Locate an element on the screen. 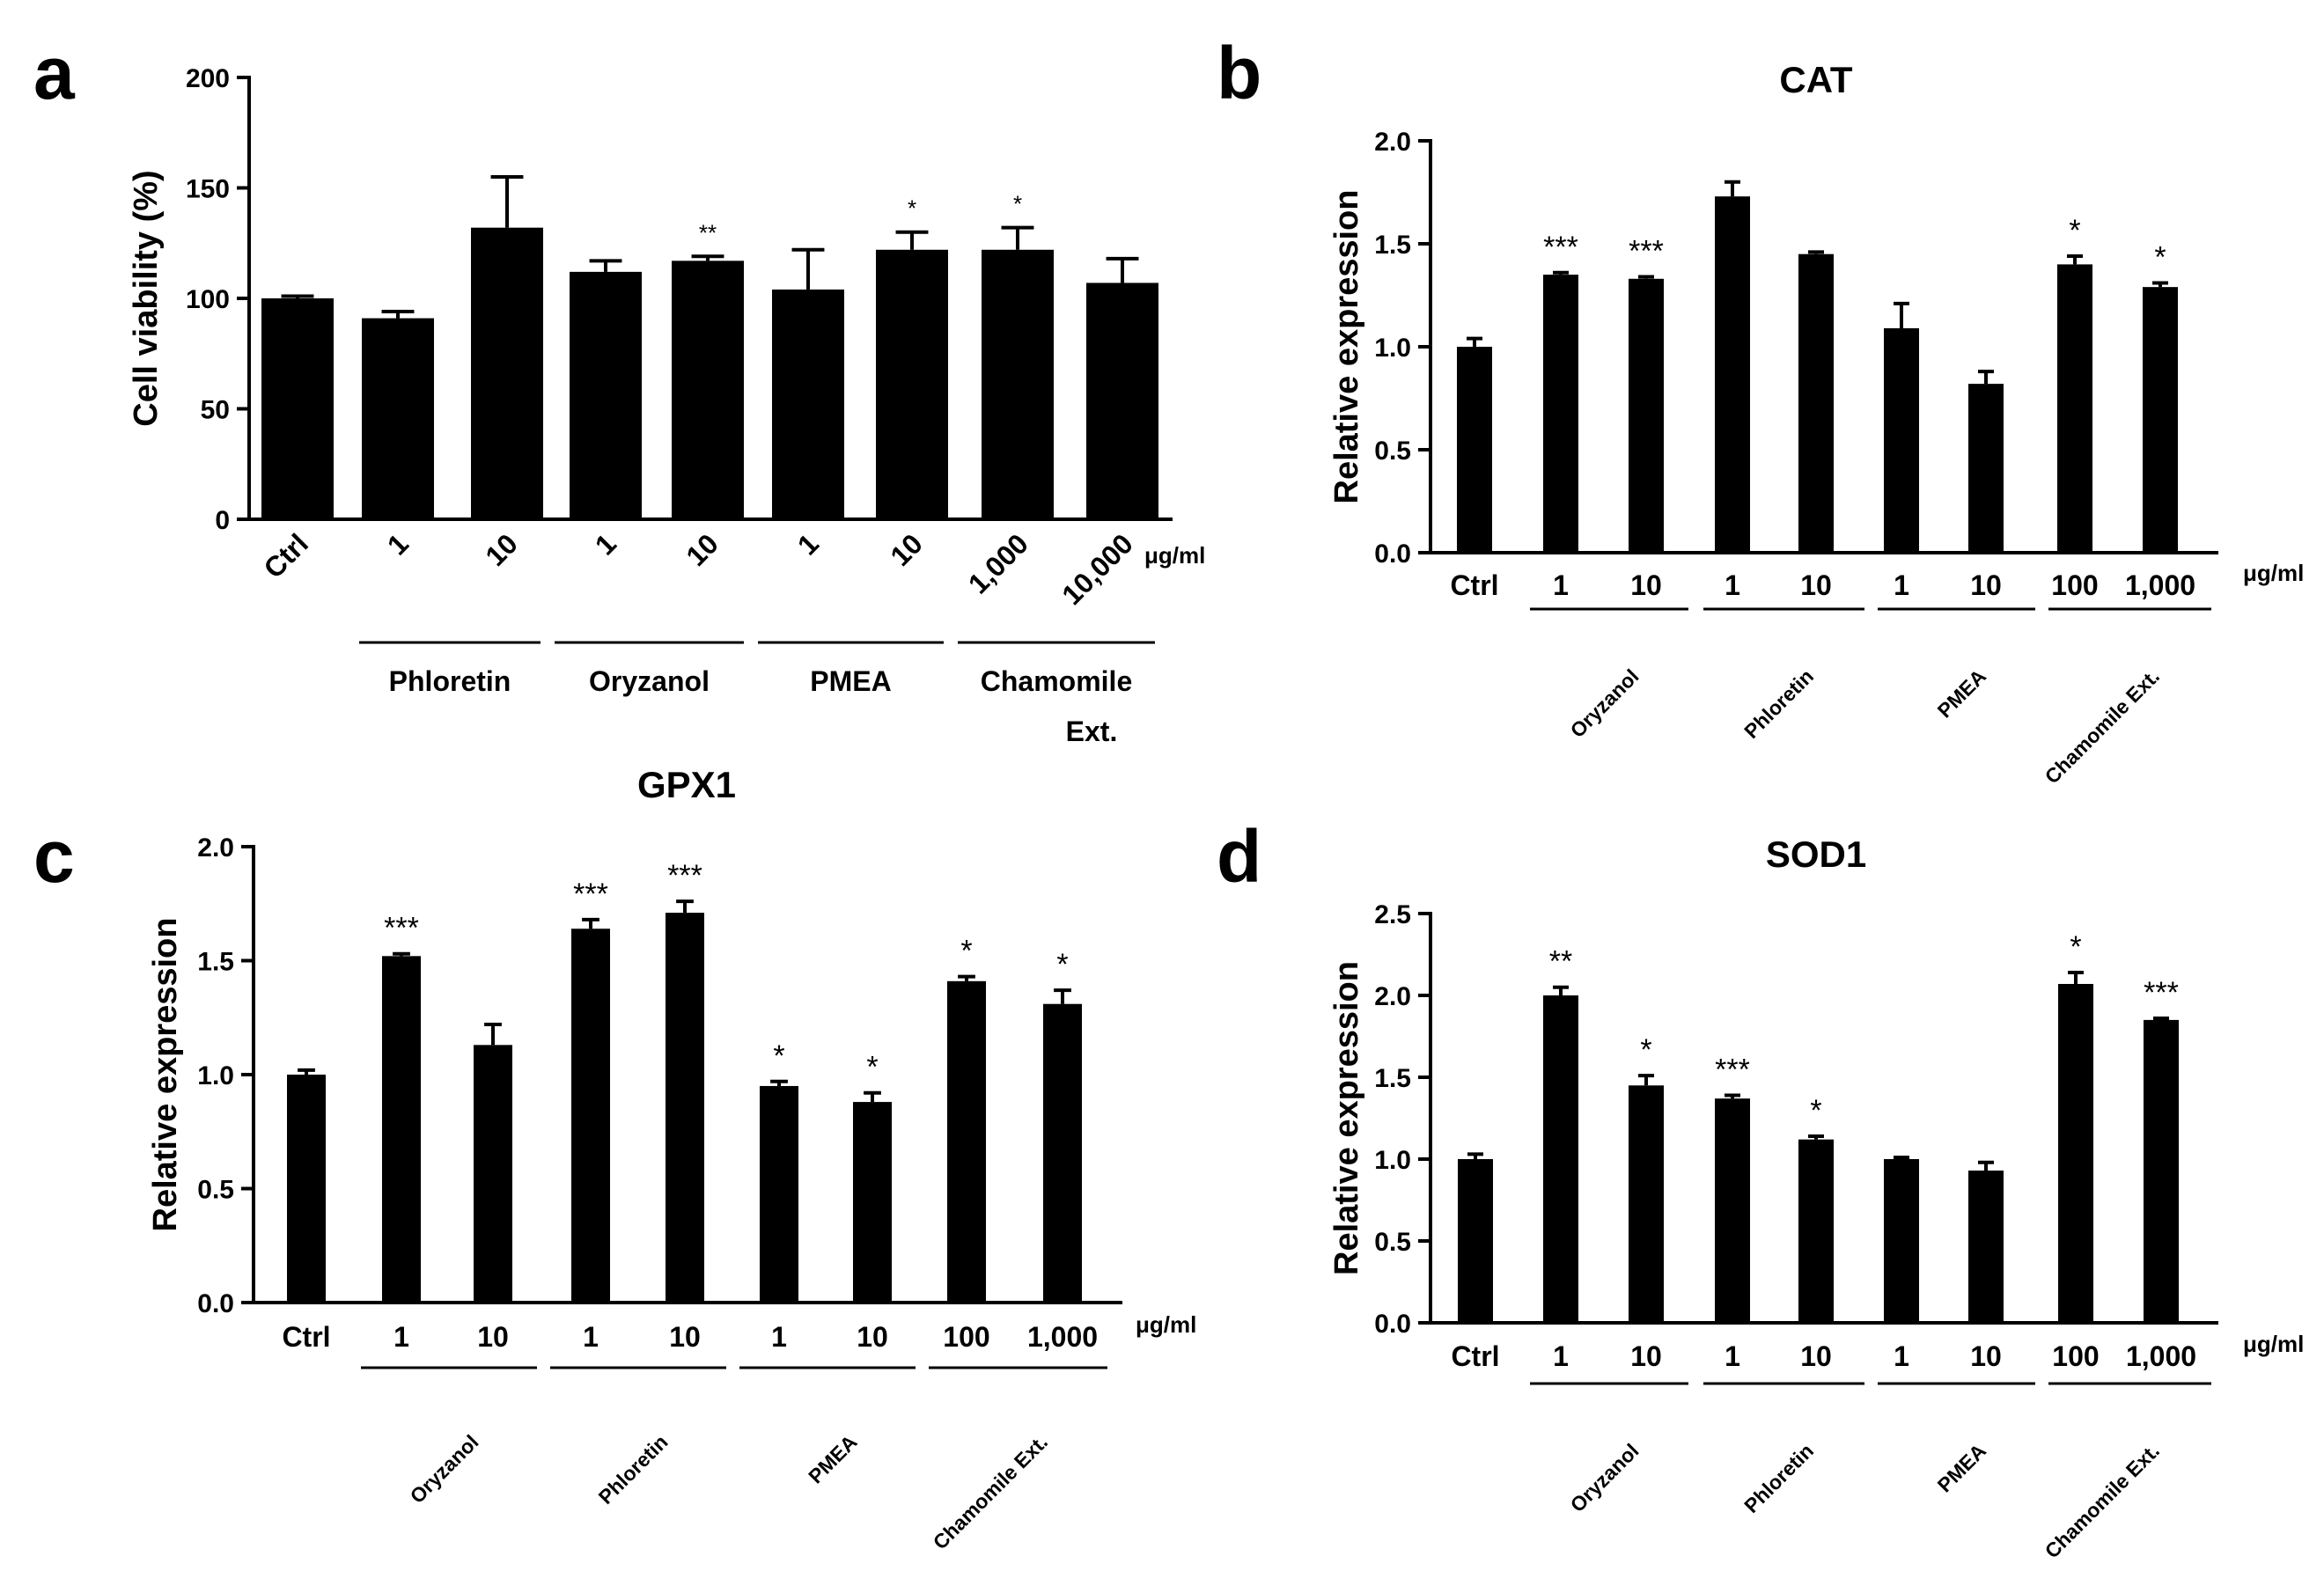 The height and width of the screenshot is (1571, 2324). panel-letter: a is located at coordinates (54, 73).